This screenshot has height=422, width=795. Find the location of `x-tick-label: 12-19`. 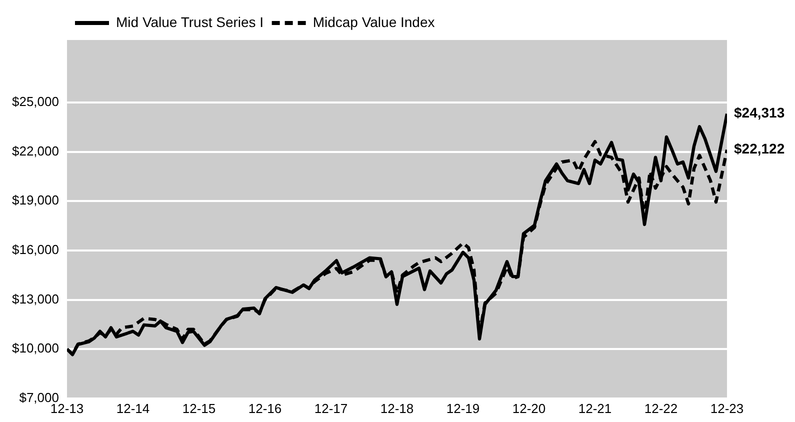

x-tick-label: 12-19 is located at coordinates (463, 408).